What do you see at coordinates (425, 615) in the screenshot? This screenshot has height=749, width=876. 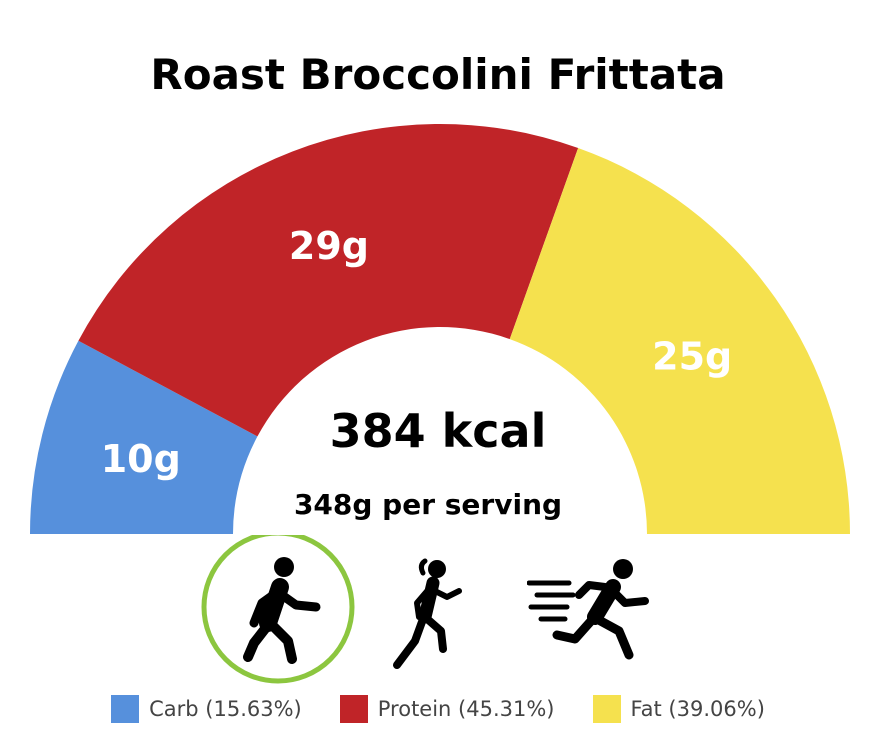 I see `running-icon` at bounding box center [425, 615].